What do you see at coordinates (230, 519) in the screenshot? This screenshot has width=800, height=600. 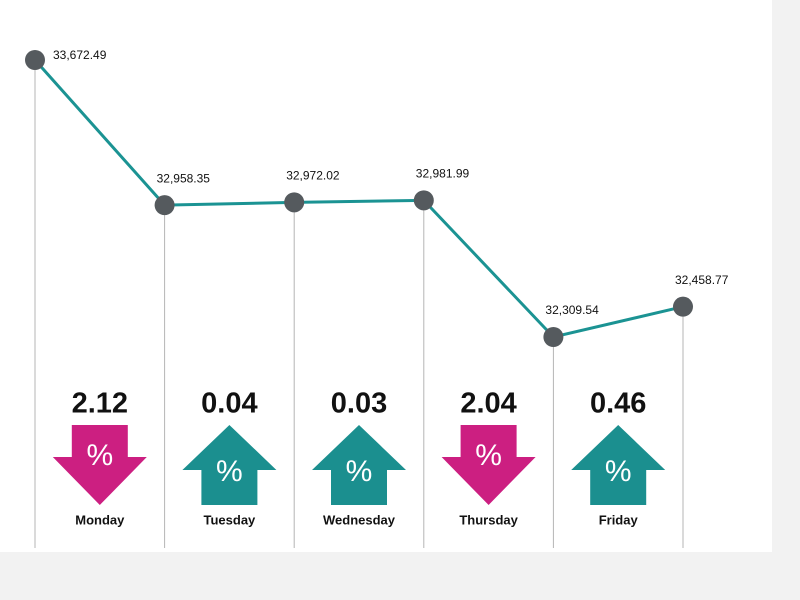 I see `day-label: Tuesday` at bounding box center [230, 519].